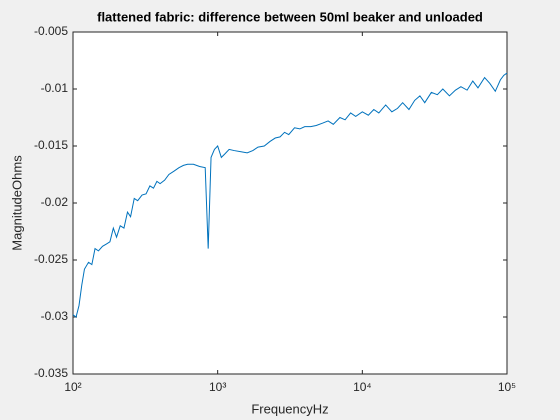  What do you see at coordinates (72, 387) in the screenshot?
I see `x-tick-label: 10²` at bounding box center [72, 387].